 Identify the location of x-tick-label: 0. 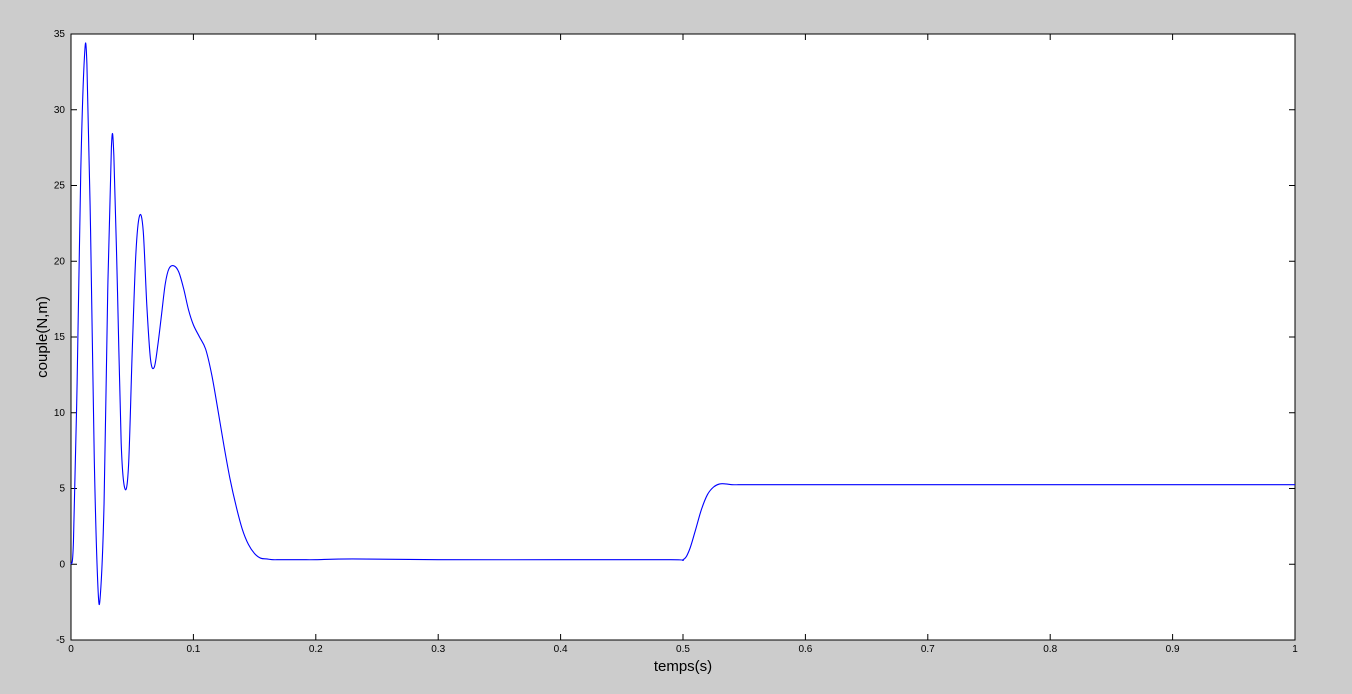
(71, 649).